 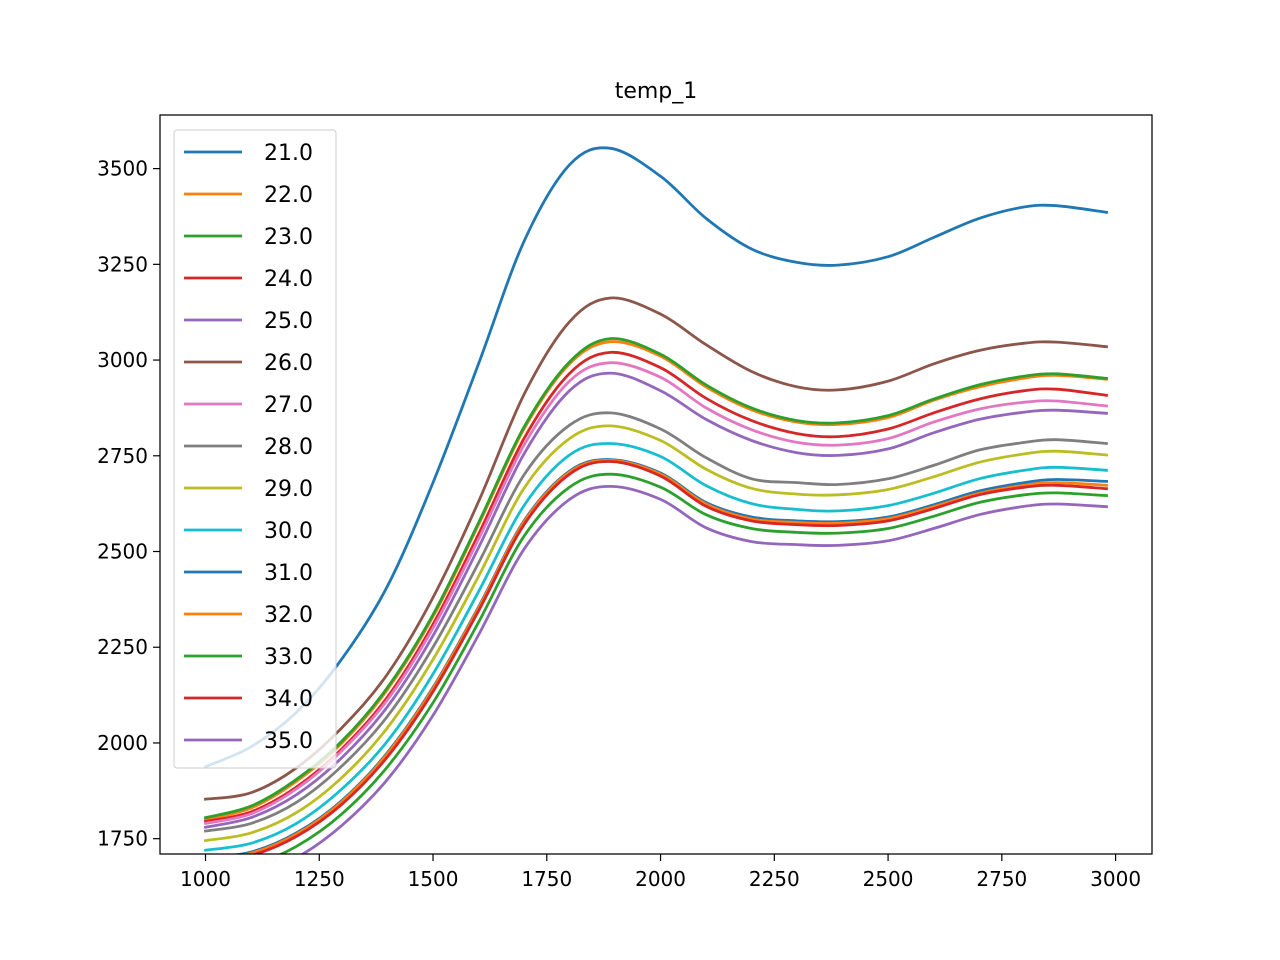 I want to click on legend-label: 24.0, so click(x=288, y=279).